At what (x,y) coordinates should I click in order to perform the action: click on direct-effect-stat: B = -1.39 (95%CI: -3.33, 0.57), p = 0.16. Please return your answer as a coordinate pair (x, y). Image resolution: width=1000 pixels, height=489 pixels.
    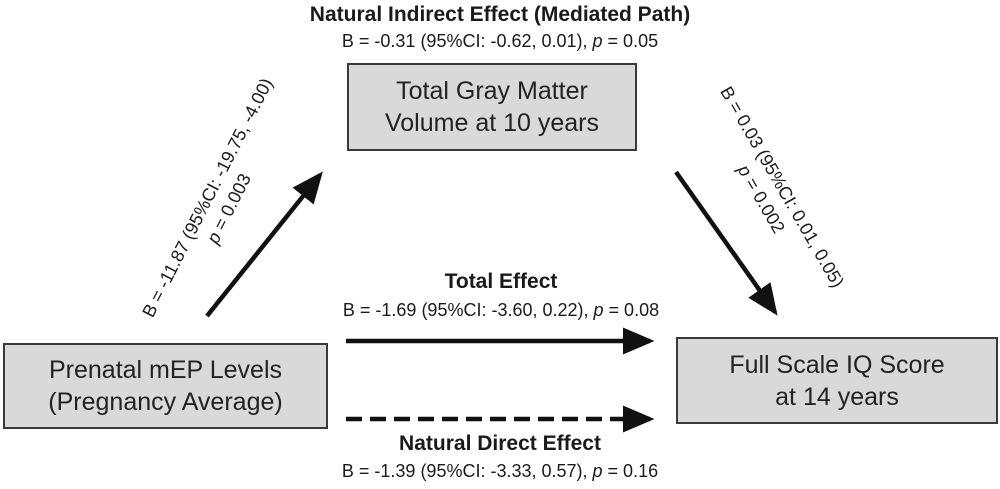
    Looking at the image, I should click on (500, 471).